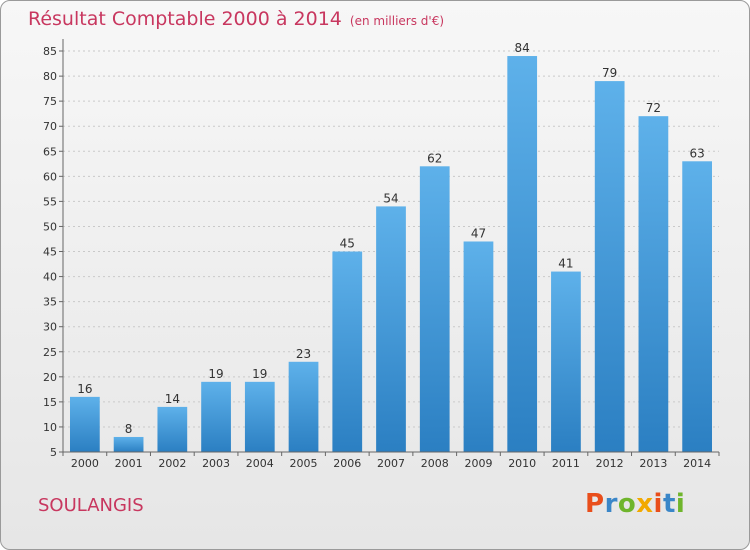  I want to click on chart-title-text: Résultat Comptable 2000 à 2014, so click(185, 19).